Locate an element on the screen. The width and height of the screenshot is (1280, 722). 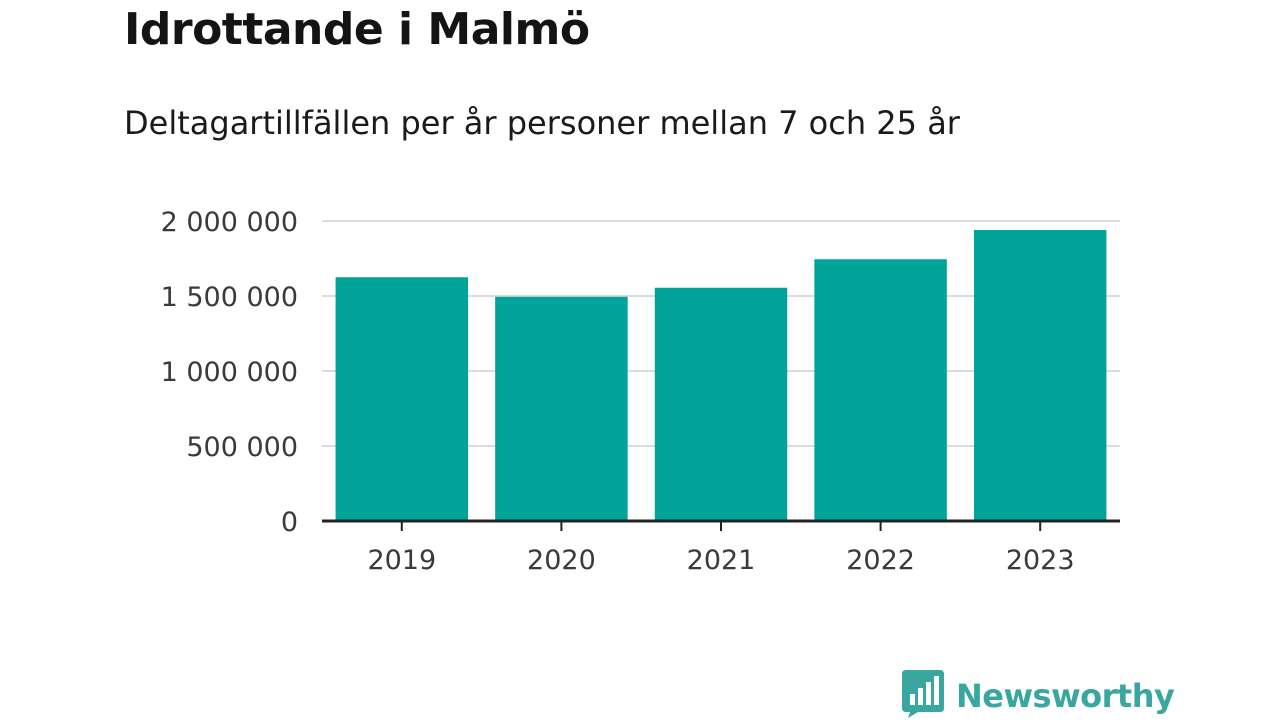
y-tick-label: 1 000 000 is located at coordinates (229, 372).